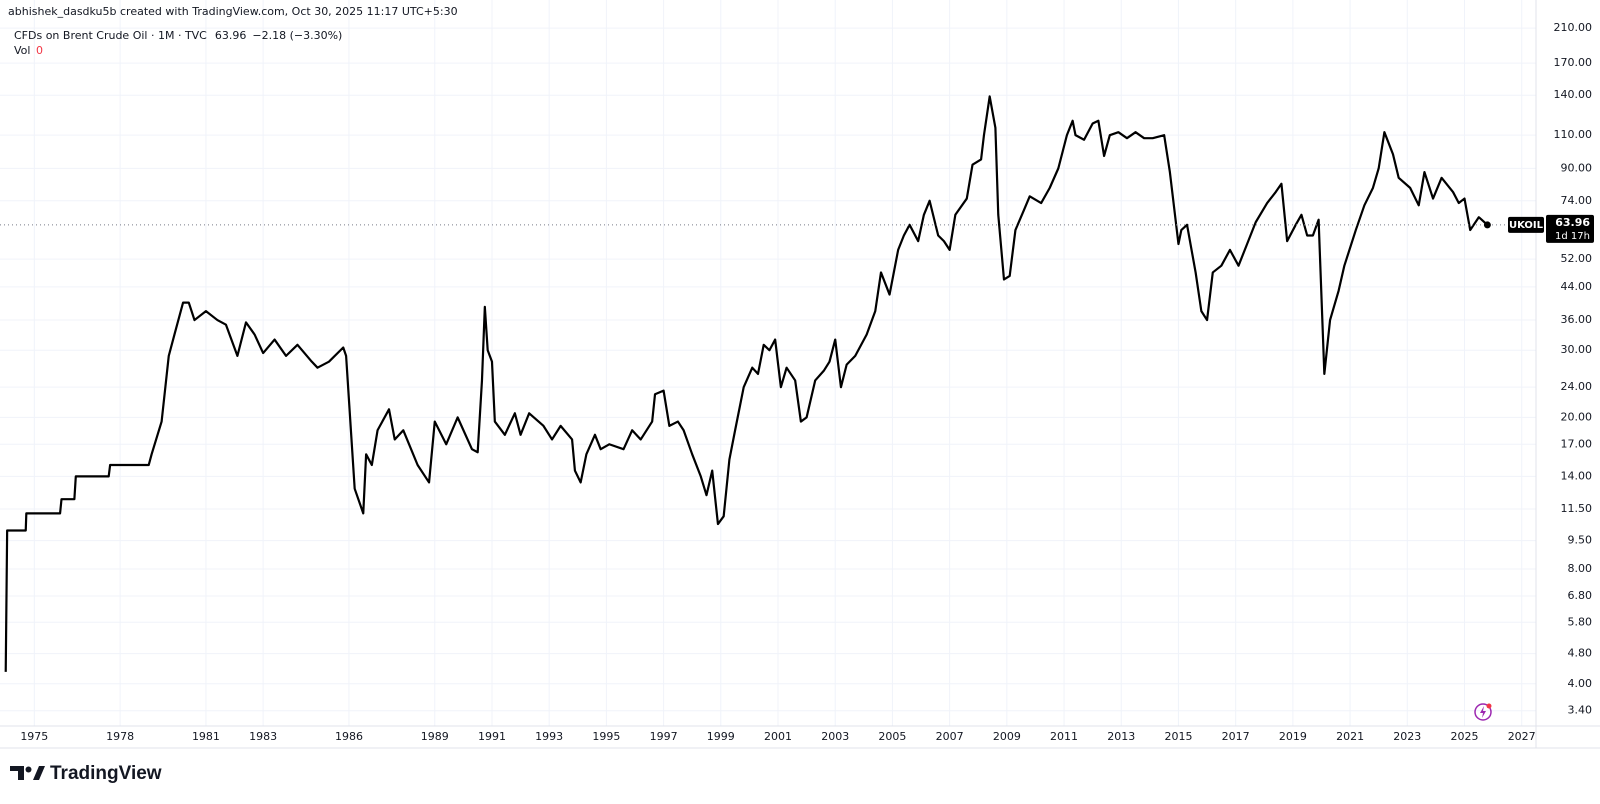  I want to click on price-tag-bg, so click(1570, 228).